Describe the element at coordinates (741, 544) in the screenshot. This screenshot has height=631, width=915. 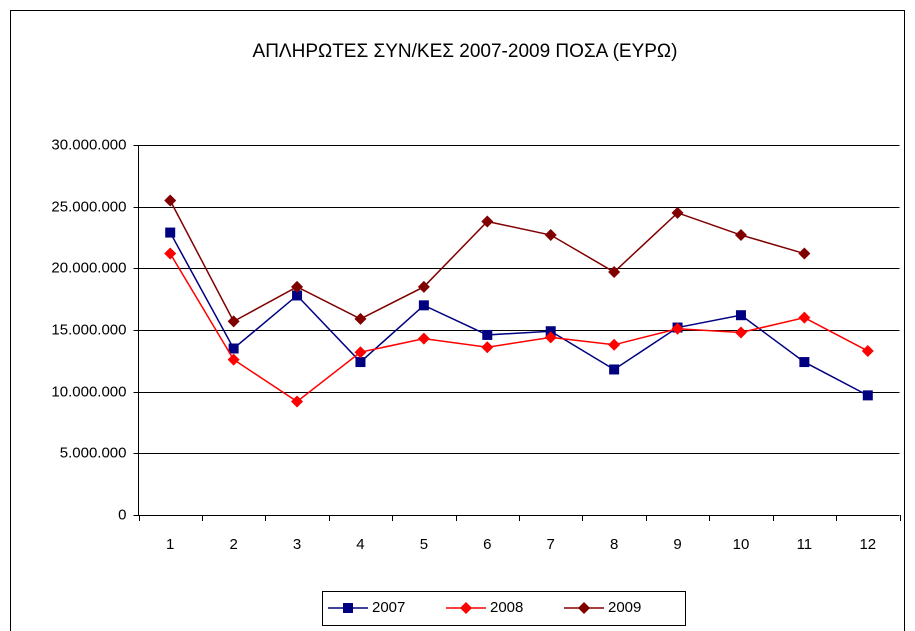
I see `x-tick-label: 10` at that location.